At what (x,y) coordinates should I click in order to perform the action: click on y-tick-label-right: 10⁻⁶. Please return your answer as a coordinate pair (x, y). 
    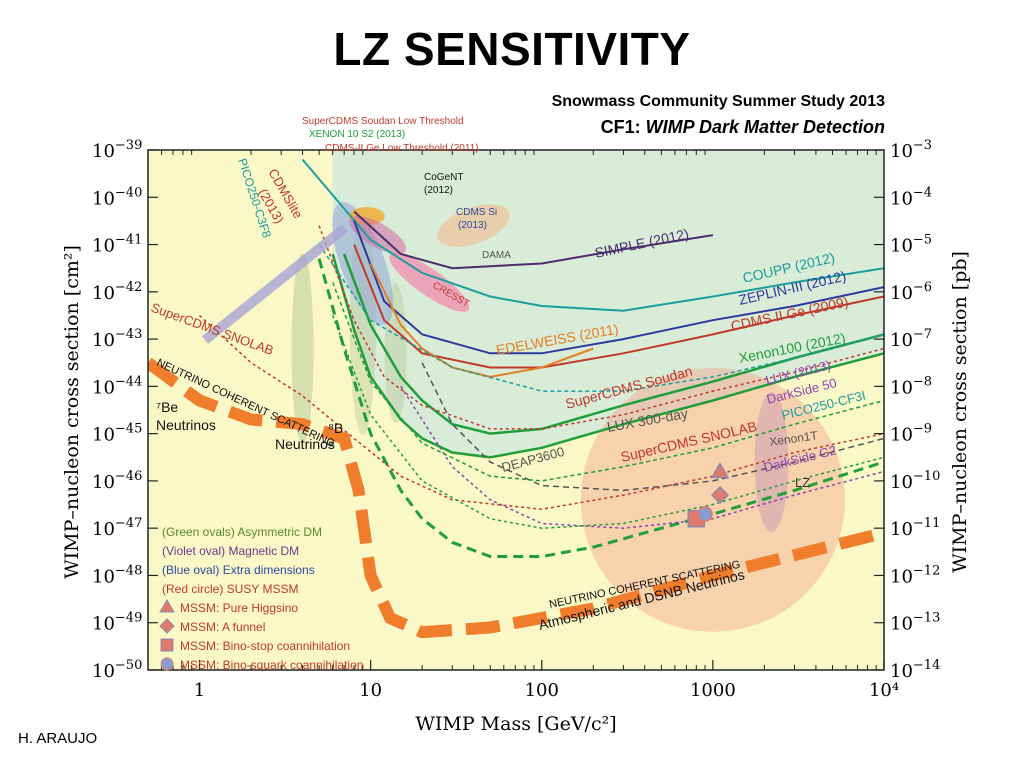
    Looking at the image, I should click on (911, 292).